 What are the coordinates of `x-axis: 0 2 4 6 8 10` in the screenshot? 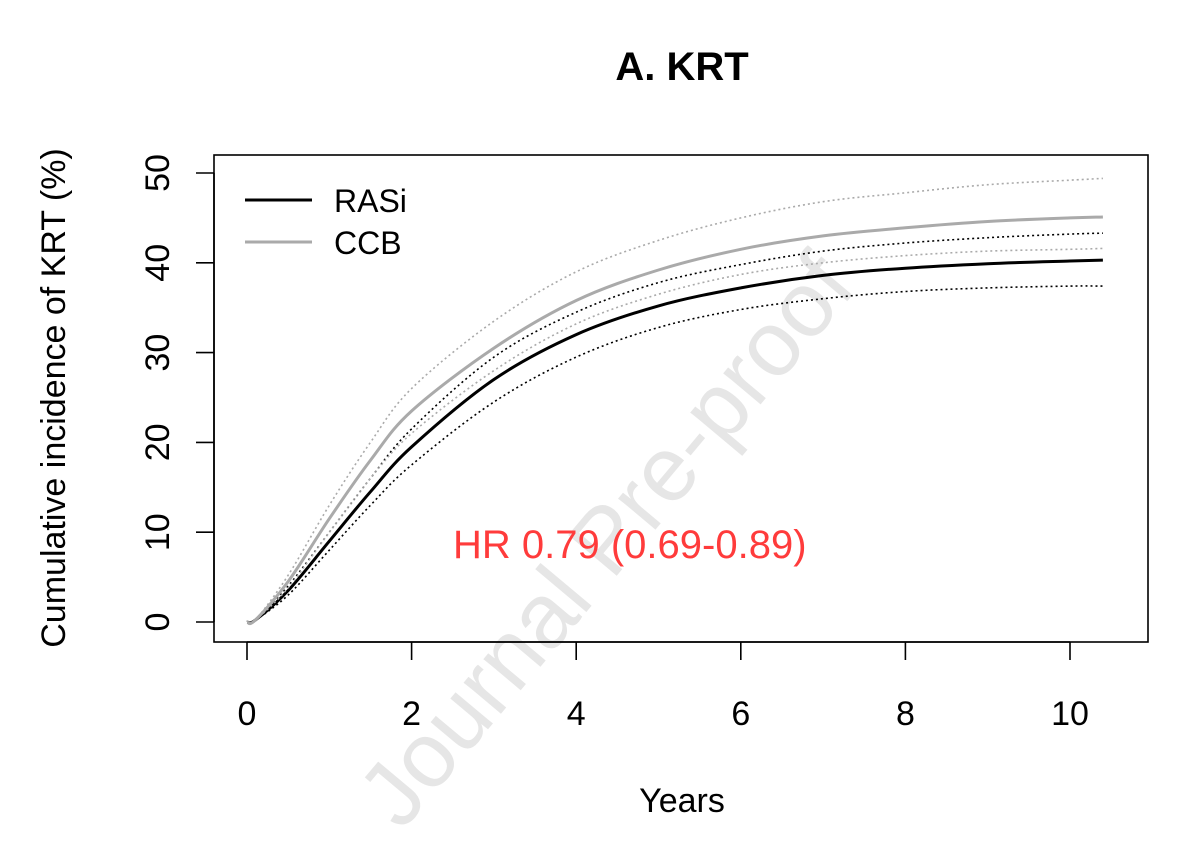 It's located at (663, 687).